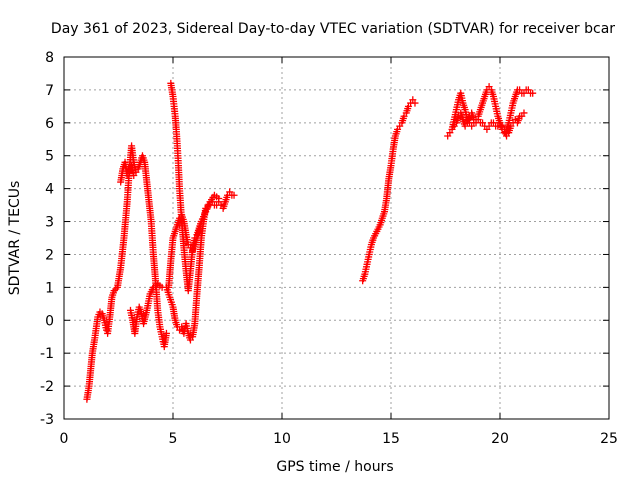 This screenshot has width=640, height=480. What do you see at coordinates (47, 420) in the screenshot?
I see `y-tick-label: -3` at bounding box center [47, 420].